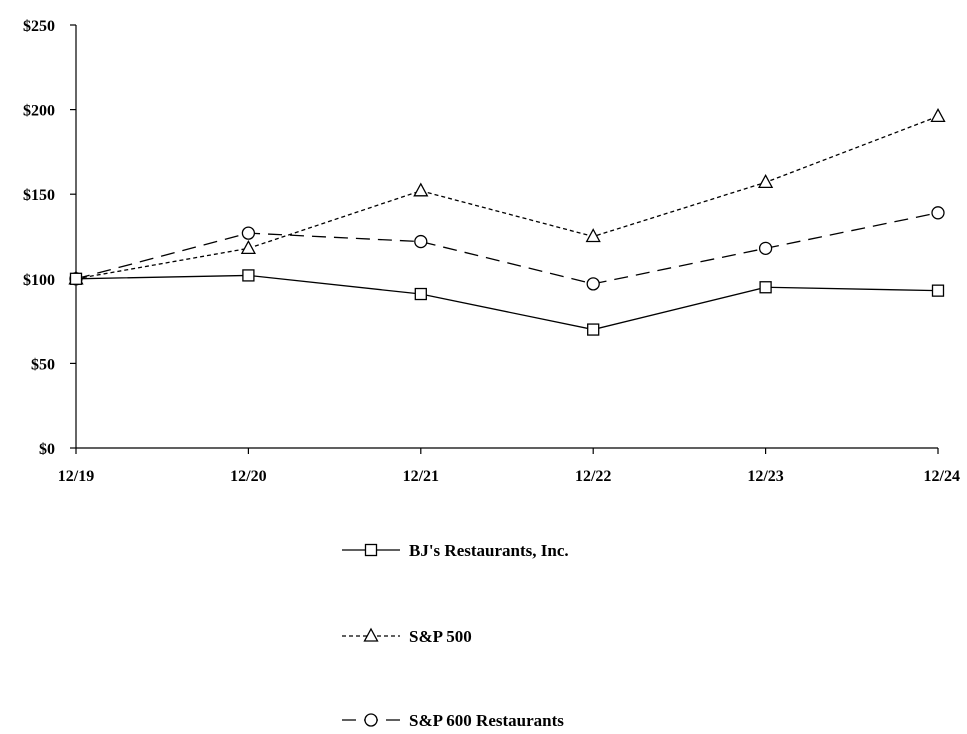 The width and height of the screenshot is (967, 734). I want to click on y-tick-label: $50, so click(43, 364).